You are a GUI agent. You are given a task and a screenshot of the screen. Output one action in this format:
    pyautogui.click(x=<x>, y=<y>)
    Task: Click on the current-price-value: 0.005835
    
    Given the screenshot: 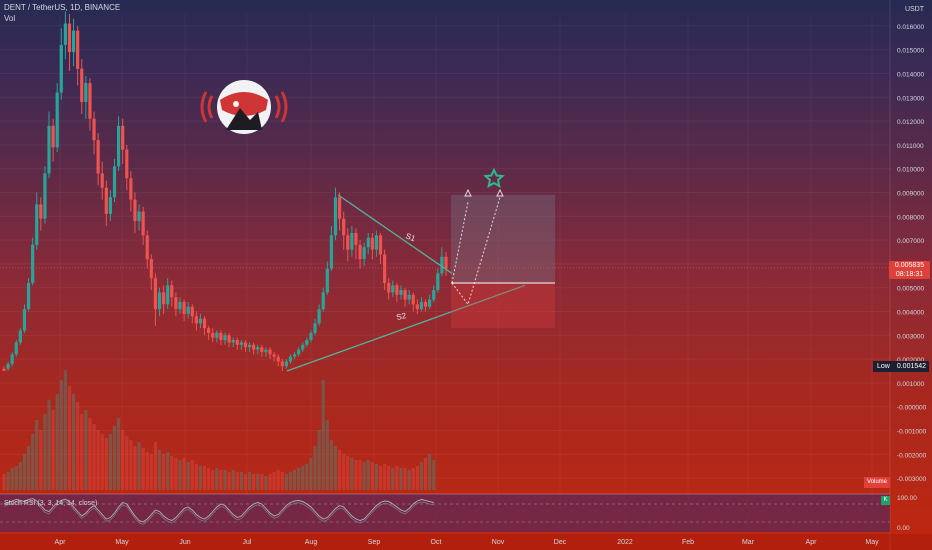 What is the action you would take?
    pyautogui.click(x=909, y=265)
    